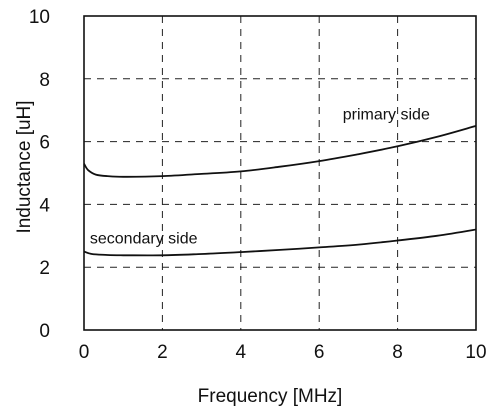  What do you see at coordinates (280, 151) in the screenshot?
I see `series-line-primary` at bounding box center [280, 151].